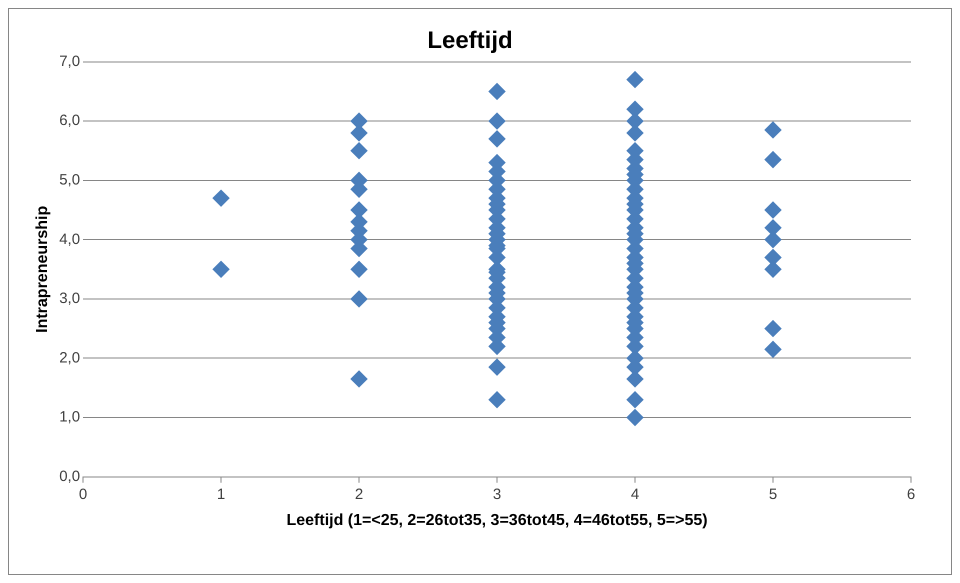 This screenshot has width=960, height=583. I want to click on y-tick-label: 7,0, so click(69, 61).